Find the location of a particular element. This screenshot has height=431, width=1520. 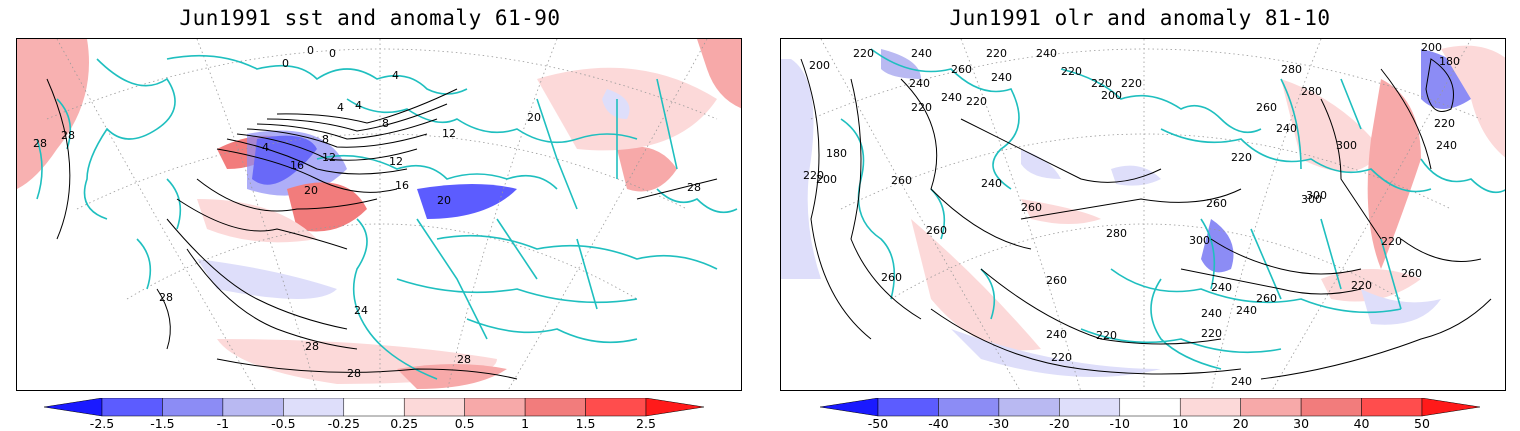

colorbar-tick-label: 0.25 is located at coordinates (404, 423).